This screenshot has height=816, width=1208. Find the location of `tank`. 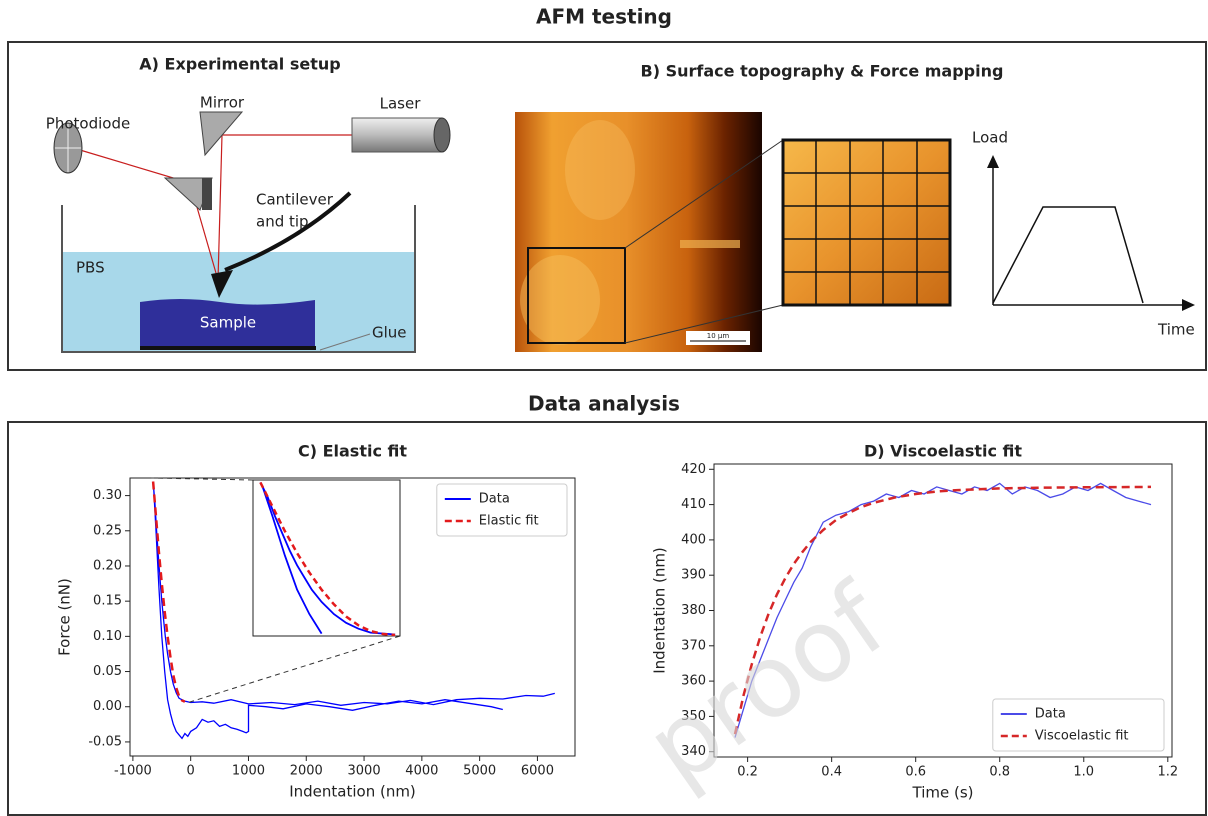

tank is located at coordinates (238, 279).